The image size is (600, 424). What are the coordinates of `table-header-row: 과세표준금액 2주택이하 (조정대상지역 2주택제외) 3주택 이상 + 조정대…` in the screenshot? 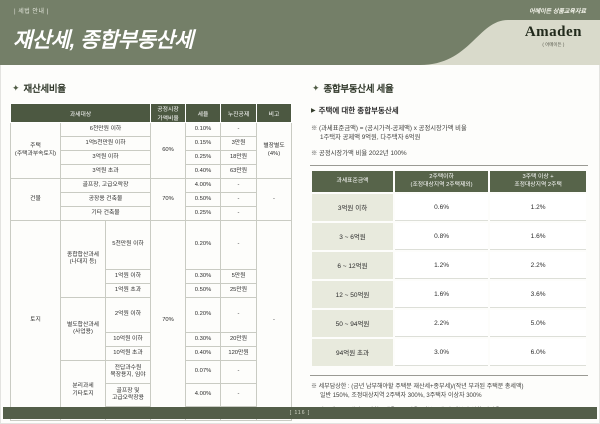 It's located at (449, 182).